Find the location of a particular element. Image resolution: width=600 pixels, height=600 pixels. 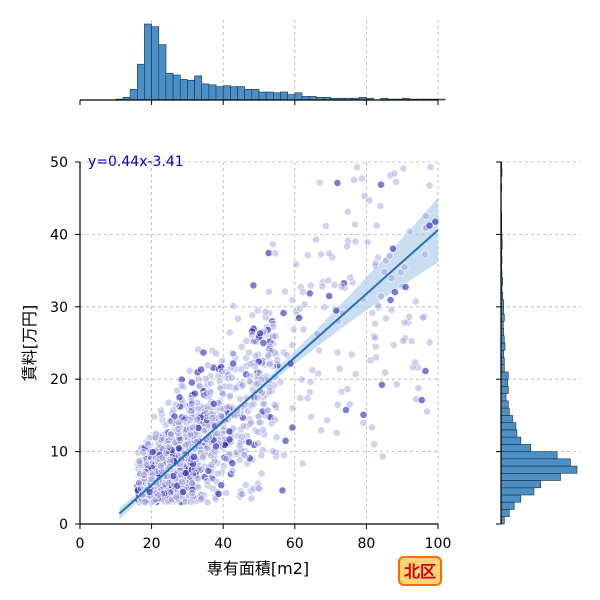

y-tick-label: 30 is located at coordinates (59, 308).